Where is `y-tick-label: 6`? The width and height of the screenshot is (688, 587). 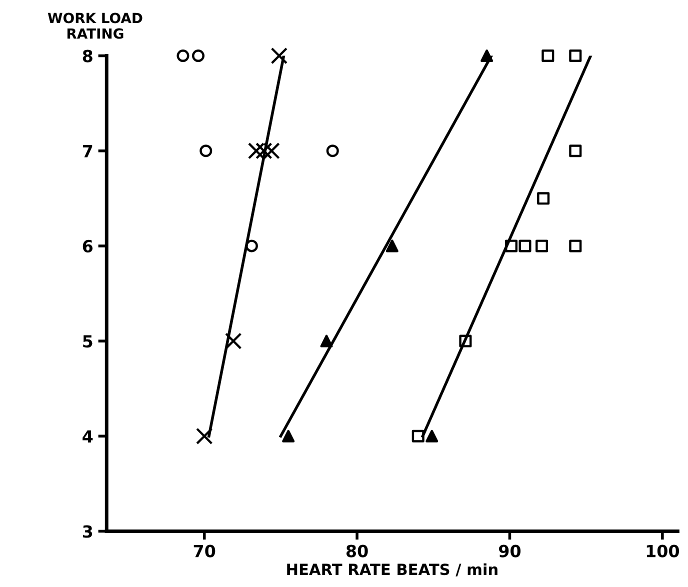 y-tick-label: 6 is located at coordinates (87, 246).